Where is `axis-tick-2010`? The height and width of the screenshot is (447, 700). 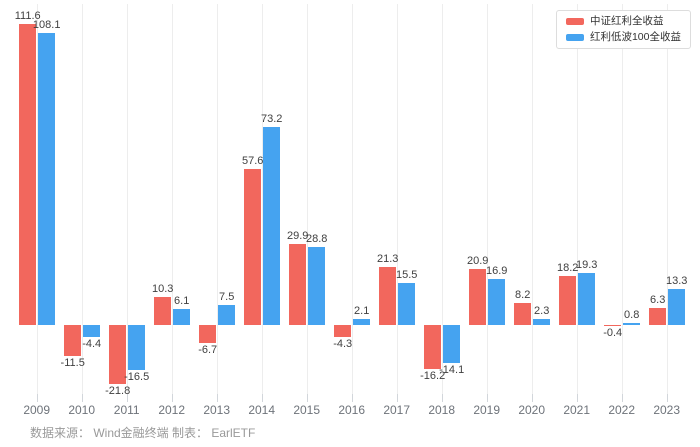 axis-tick-2010 is located at coordinates (82, 398).